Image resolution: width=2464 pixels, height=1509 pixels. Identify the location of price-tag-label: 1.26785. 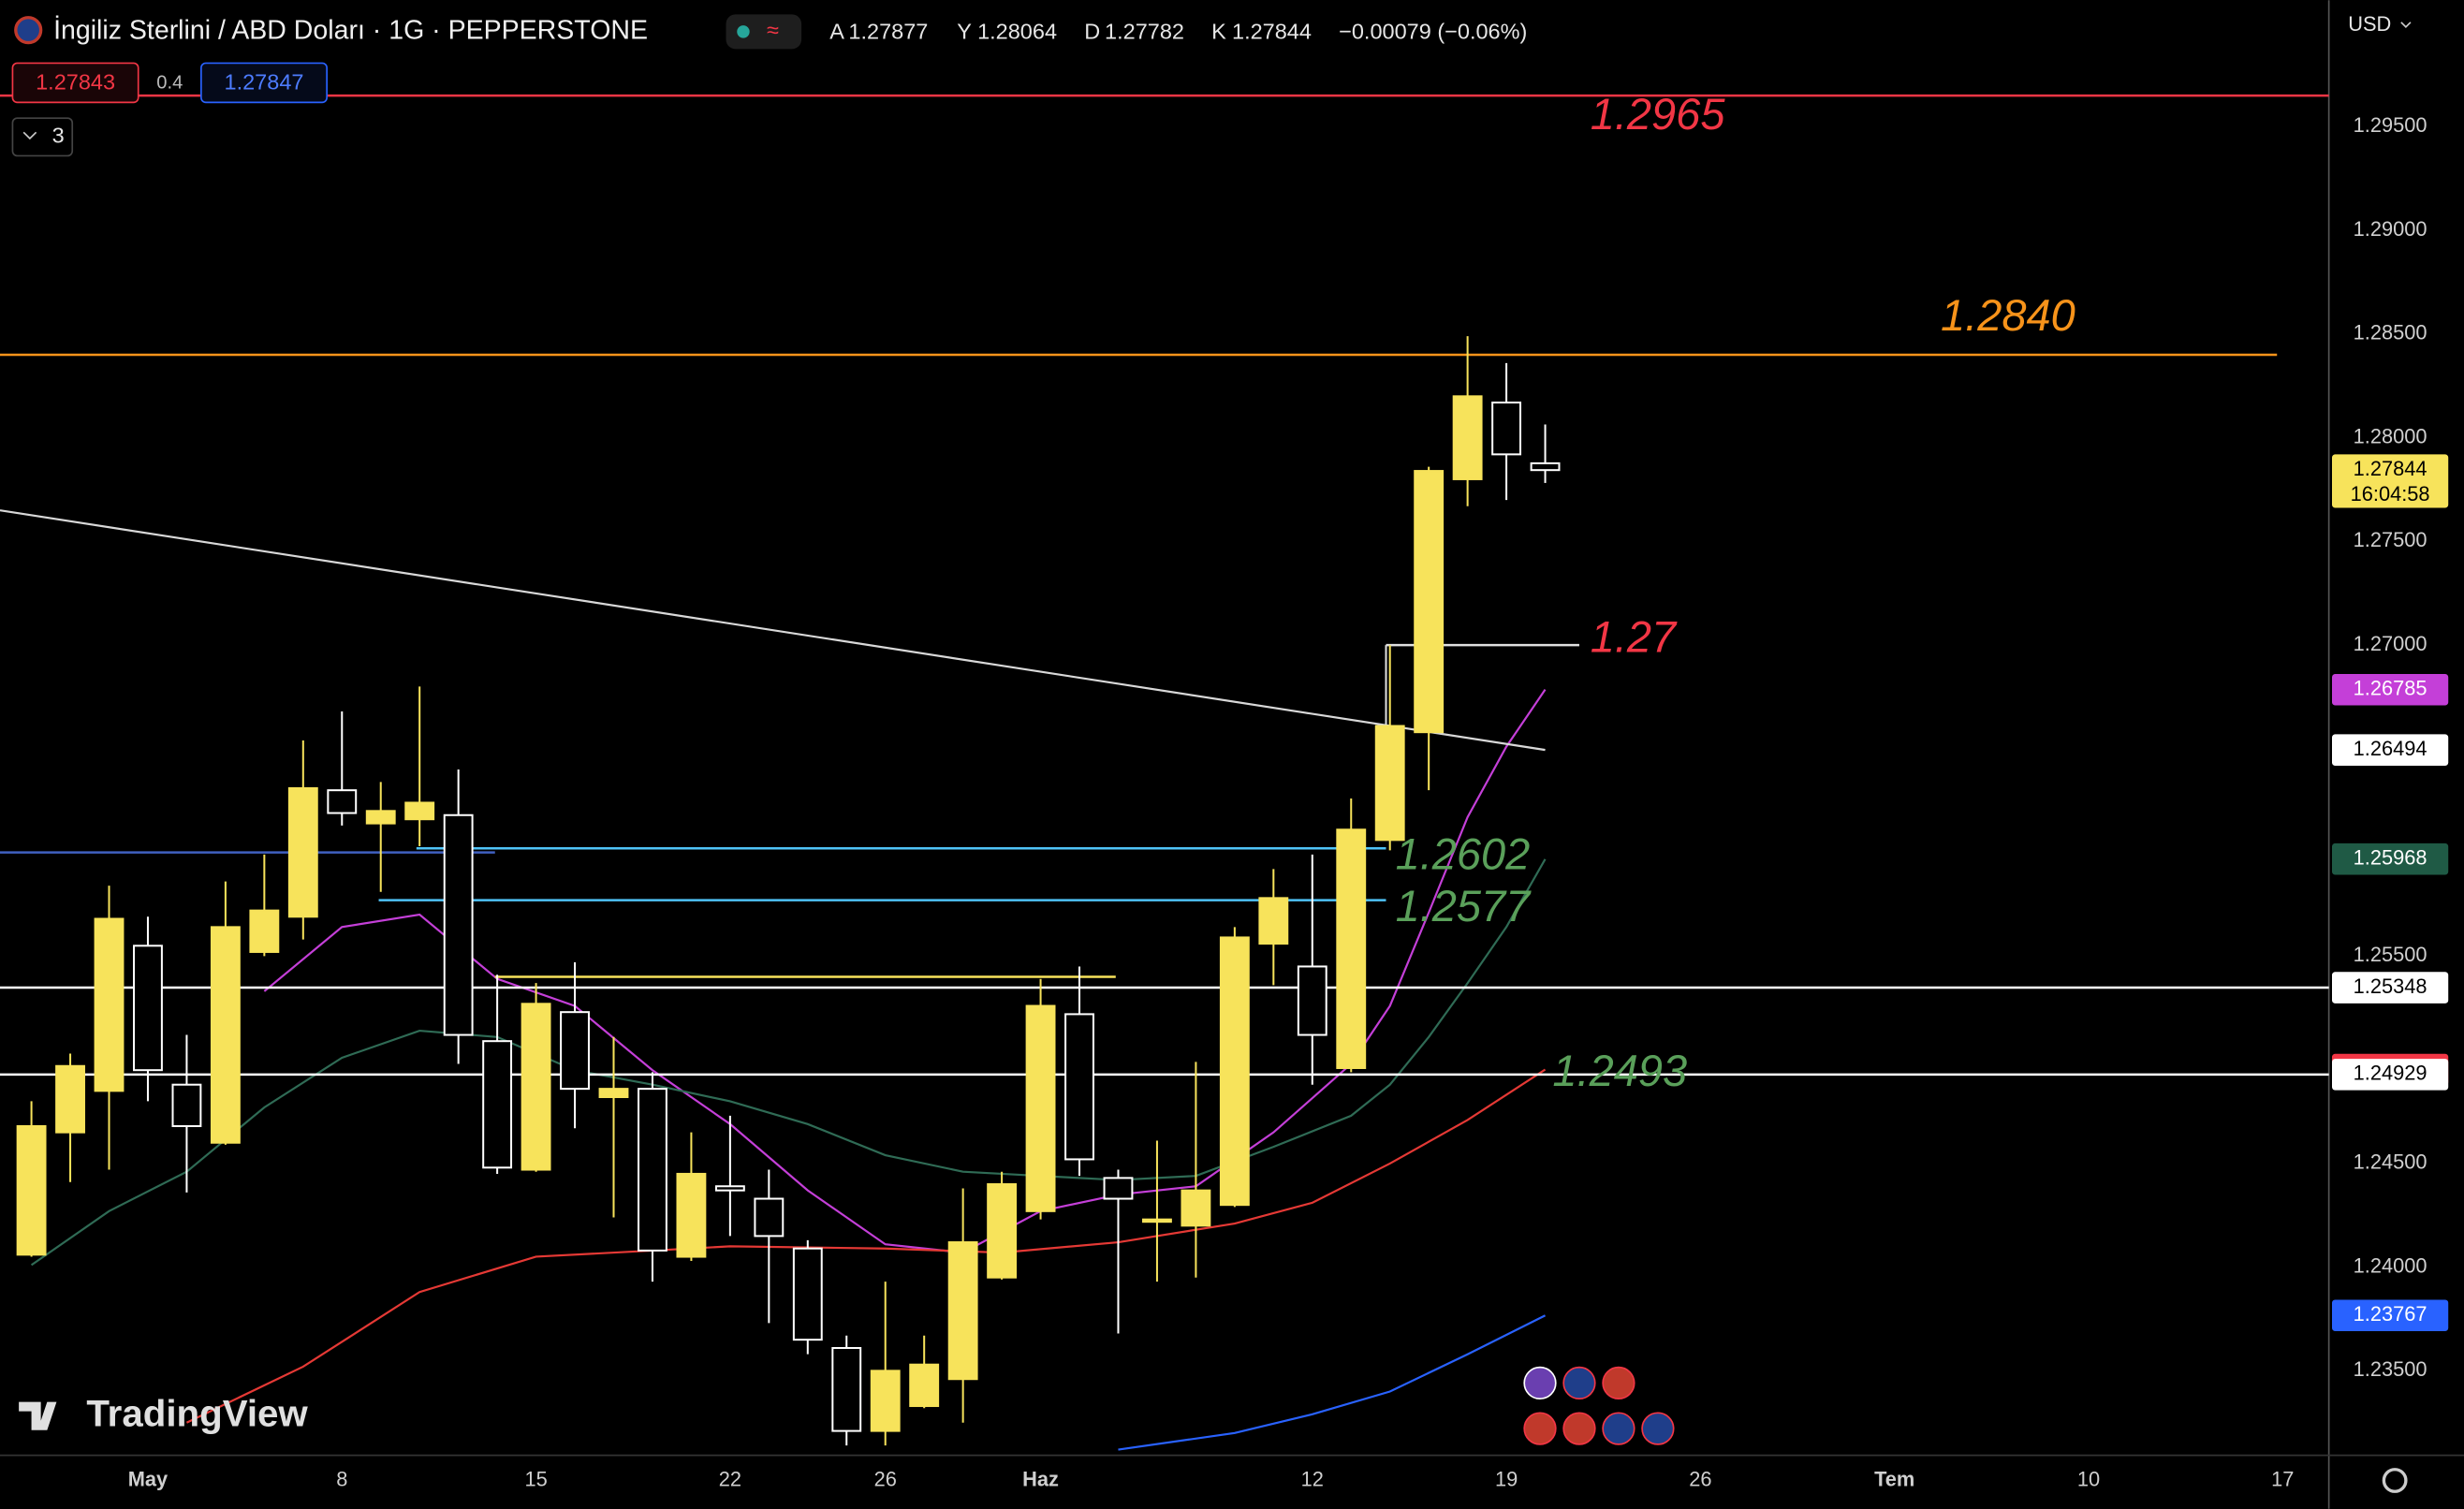
(2390, 689).